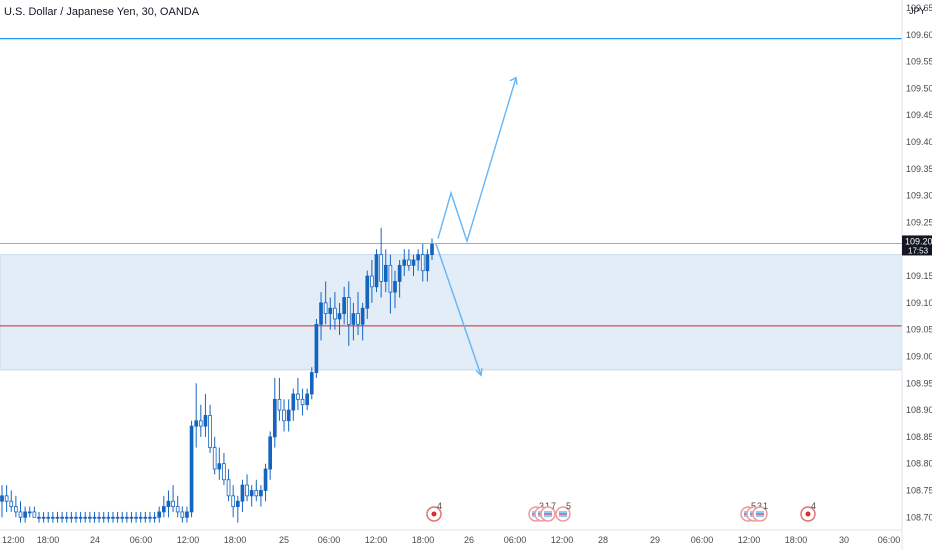  Describe the element at coordinates (919, 196) in the screenshot. I see `price-tick-label: 109.300` at that location.